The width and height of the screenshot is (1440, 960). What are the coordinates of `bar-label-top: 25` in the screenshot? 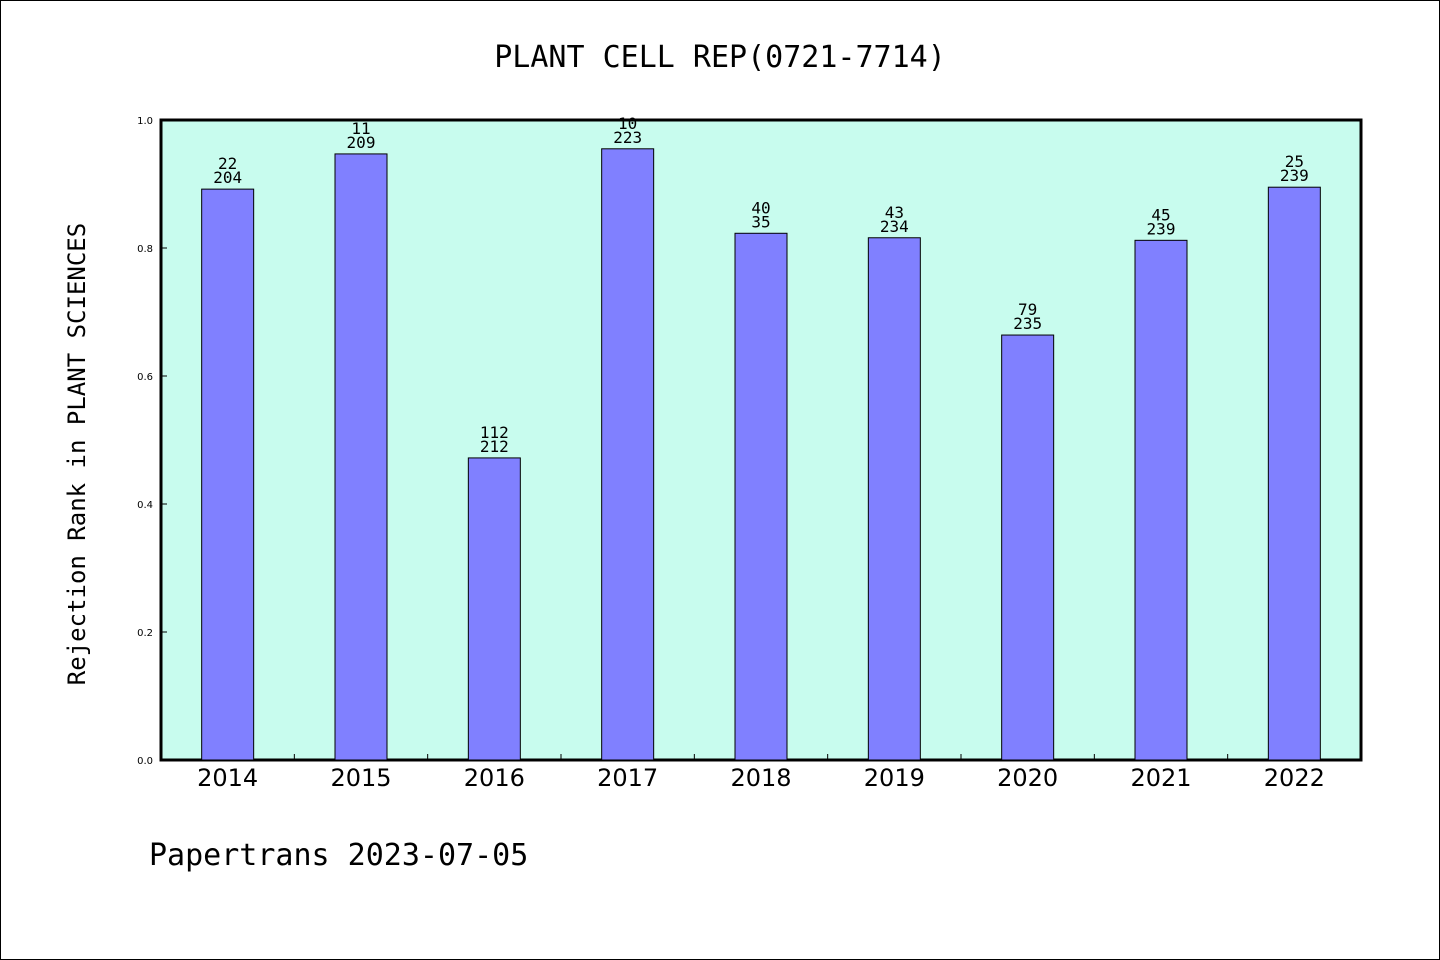 It's located at (1294, 161).